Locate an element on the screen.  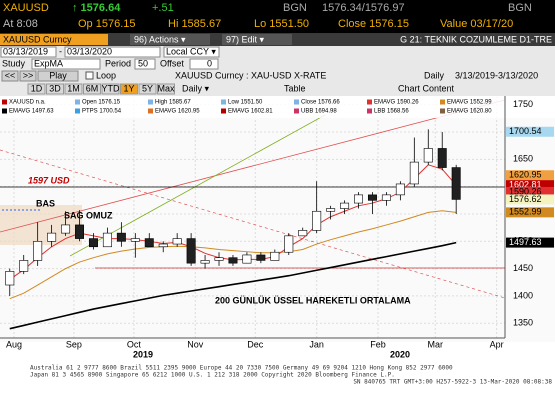
chart-name: XAUUSD Curncy : XAU-USD X-RATE is located at coordinates (250, 75).